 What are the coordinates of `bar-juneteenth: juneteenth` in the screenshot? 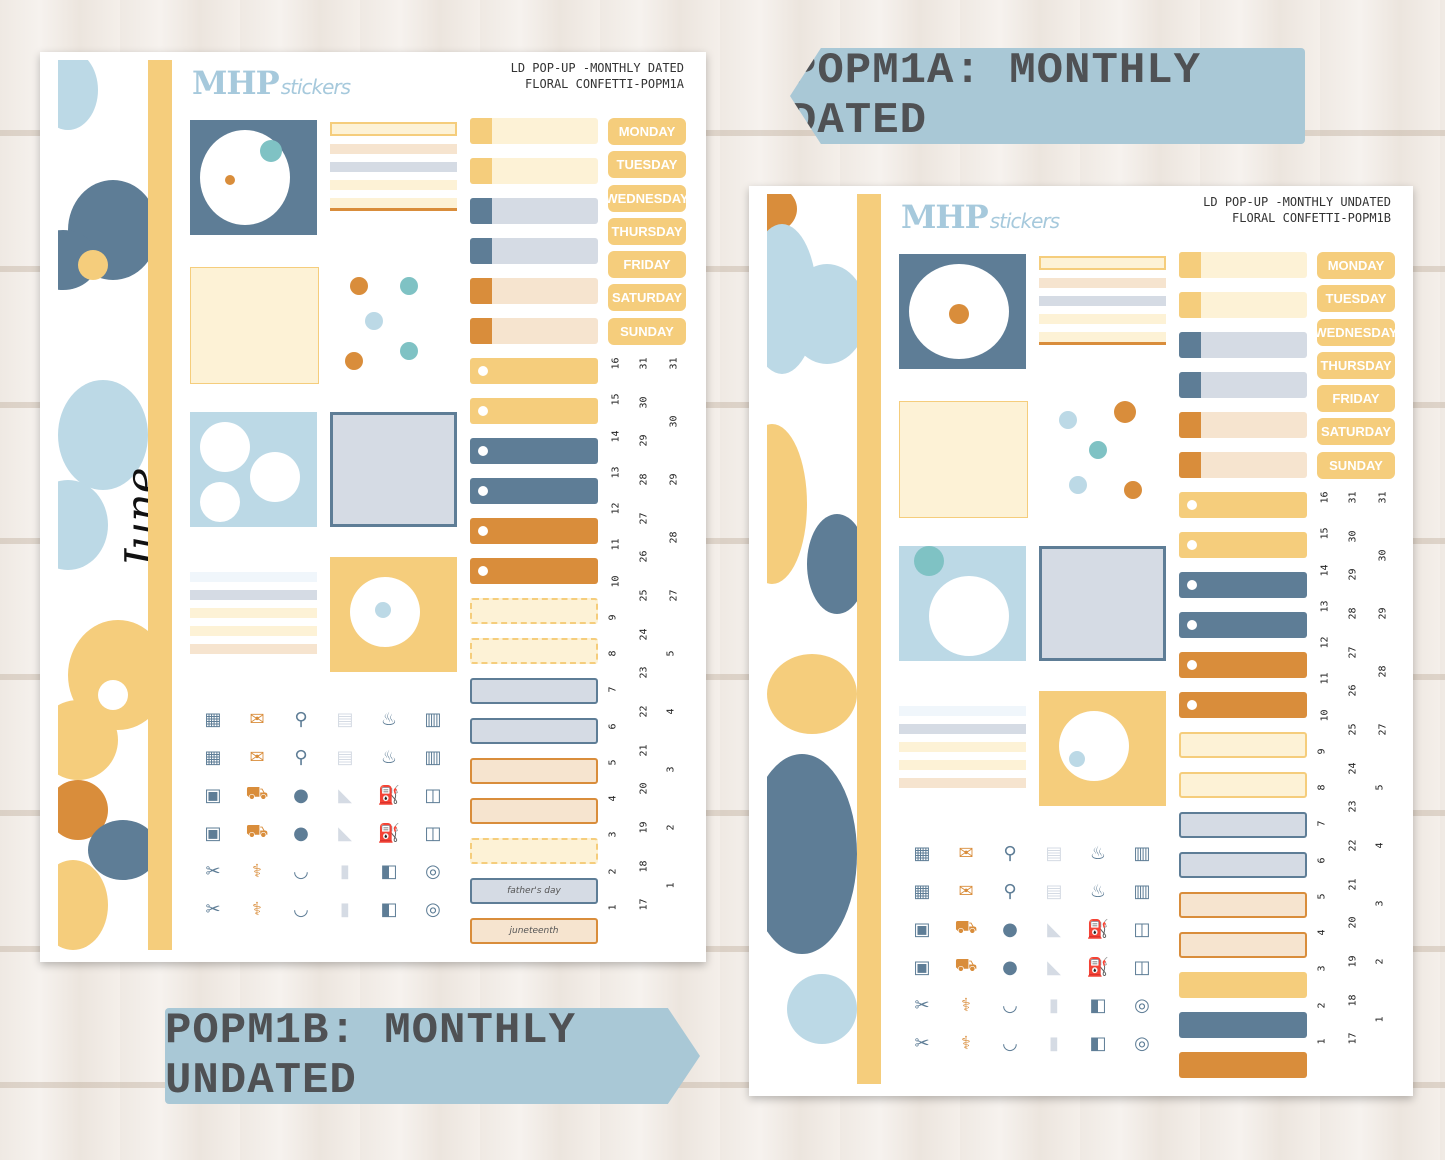 It's located at (534, 931).